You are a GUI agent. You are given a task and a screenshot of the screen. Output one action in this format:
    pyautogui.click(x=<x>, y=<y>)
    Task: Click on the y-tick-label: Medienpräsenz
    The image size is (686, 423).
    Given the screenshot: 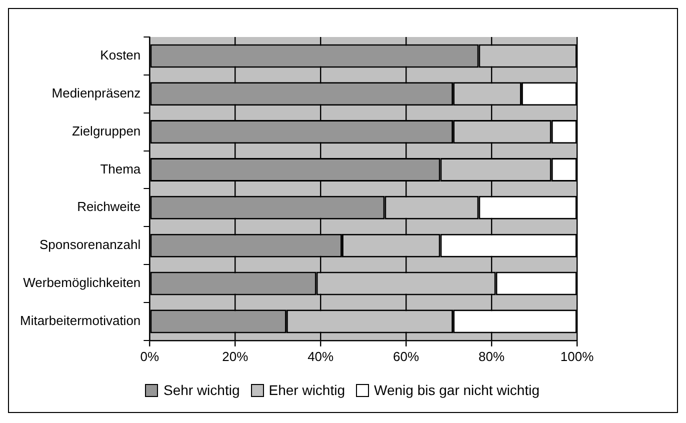 What is the action you would take?
    pyautogui.click(x=96, y=92)
    